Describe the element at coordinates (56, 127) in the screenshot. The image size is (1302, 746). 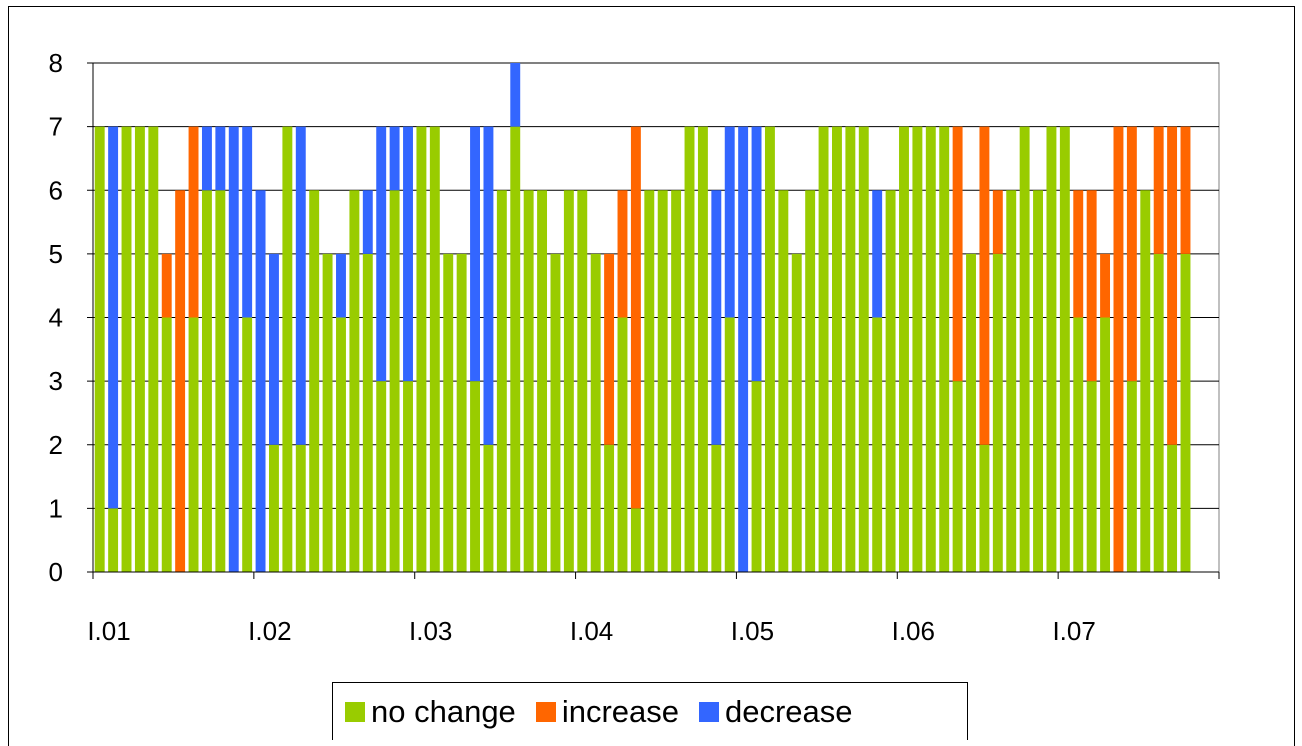
I see `y-tick-label: 7` at that location.